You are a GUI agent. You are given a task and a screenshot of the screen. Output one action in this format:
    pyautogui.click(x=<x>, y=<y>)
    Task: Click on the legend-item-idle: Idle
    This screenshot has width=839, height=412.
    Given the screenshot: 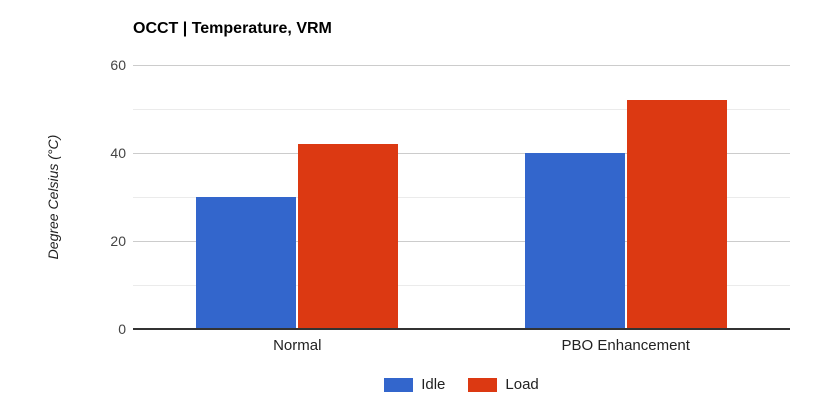 What is the action you would take?
    pyautogui.click(x=414, y=384)
    